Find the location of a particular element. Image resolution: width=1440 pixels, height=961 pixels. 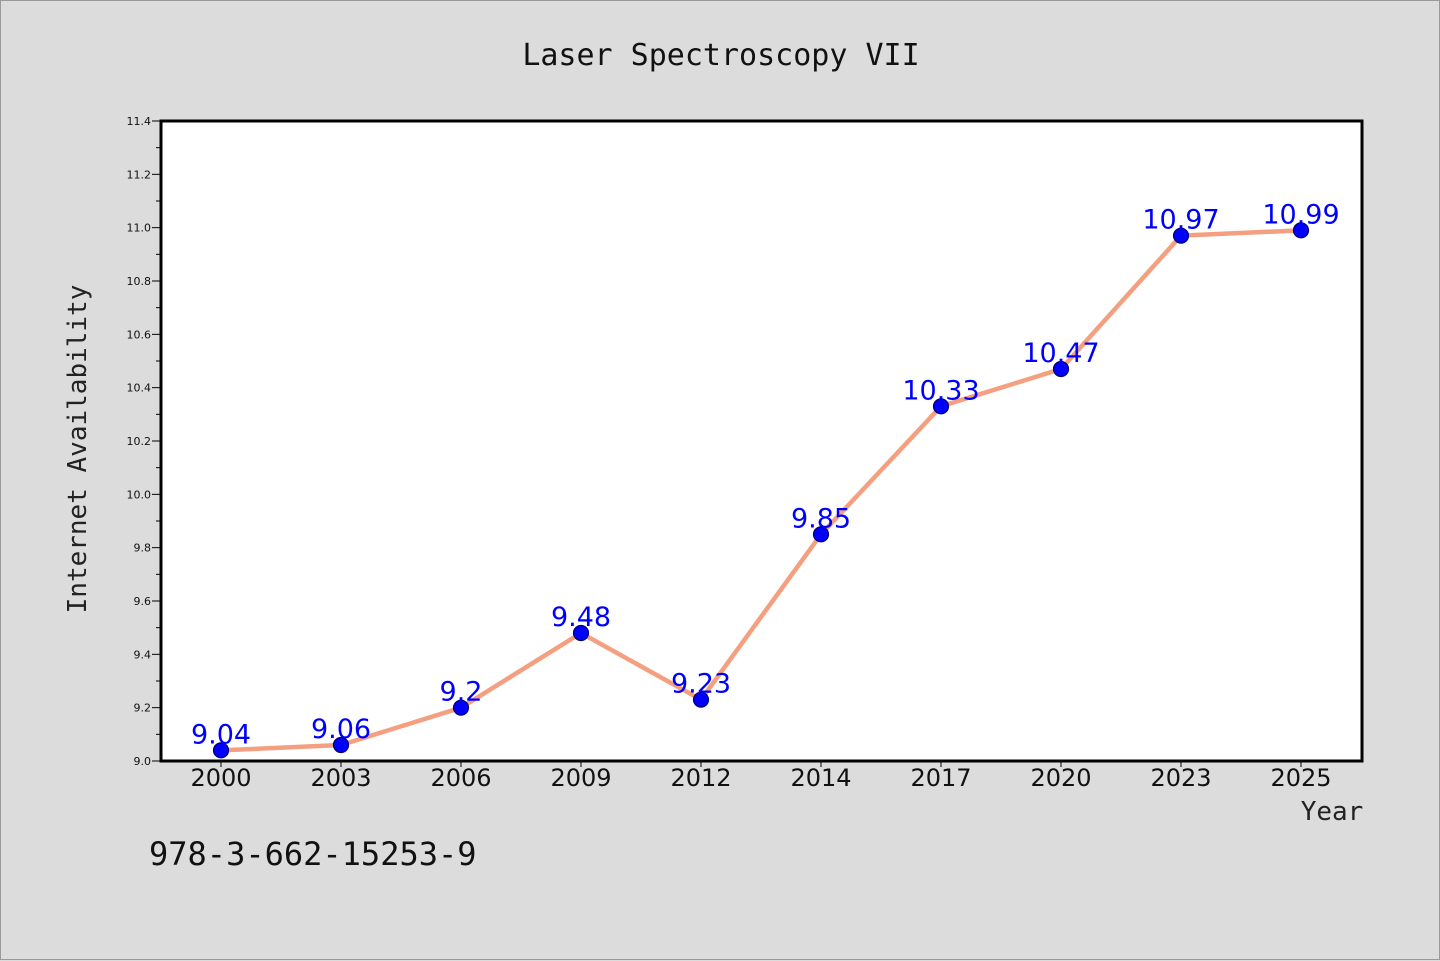

y-tick-label: 10.2 is located at coordinates (139, 441).